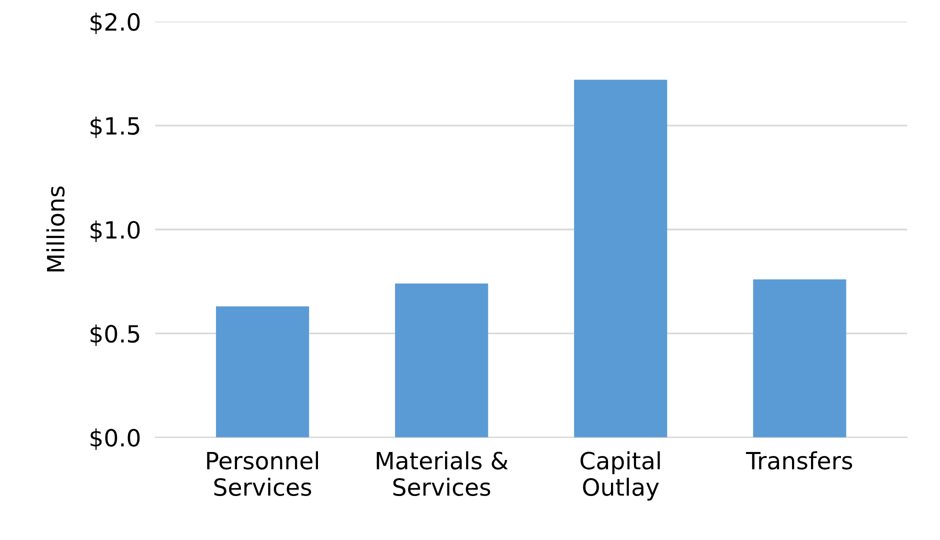 Image resolution: width=940 pixels, height=540 pixels. What do you see at coordinates (799, 460) in the screenshot?
I see `x-tick-label: Transfers` at bounding box center [799, 460].